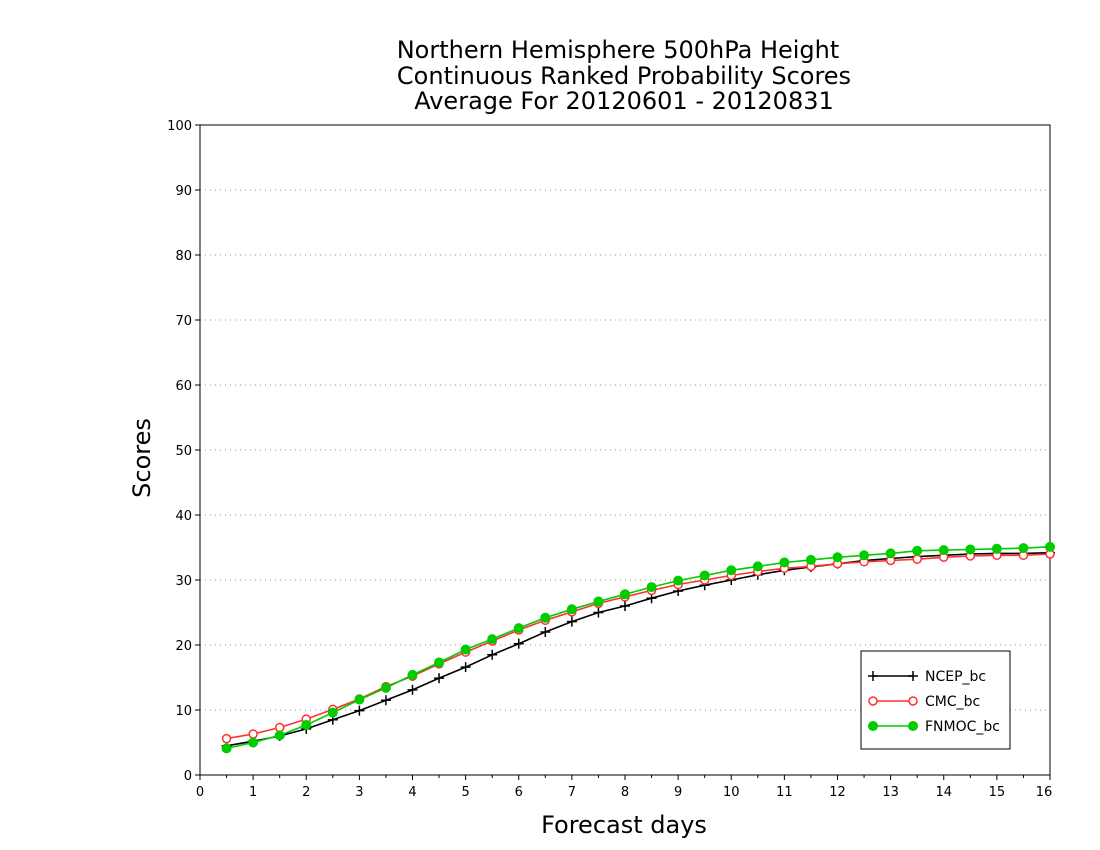 Image resolution: width=1100 pixels, height=850 pixels. What do you see at coordinates (465, 792) in the screenshot?
I see `x-tick-label: 5` at bounding box center [465, 792].